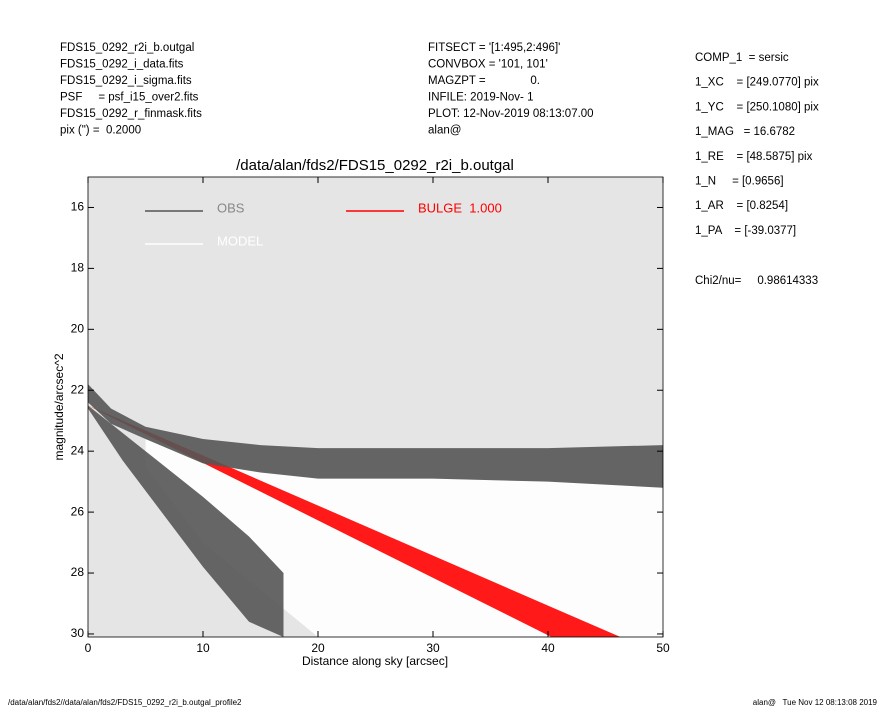  Describe the element at coordinates (88, 648) in the screenshot. I see `x-tick-label: 0` at that location.